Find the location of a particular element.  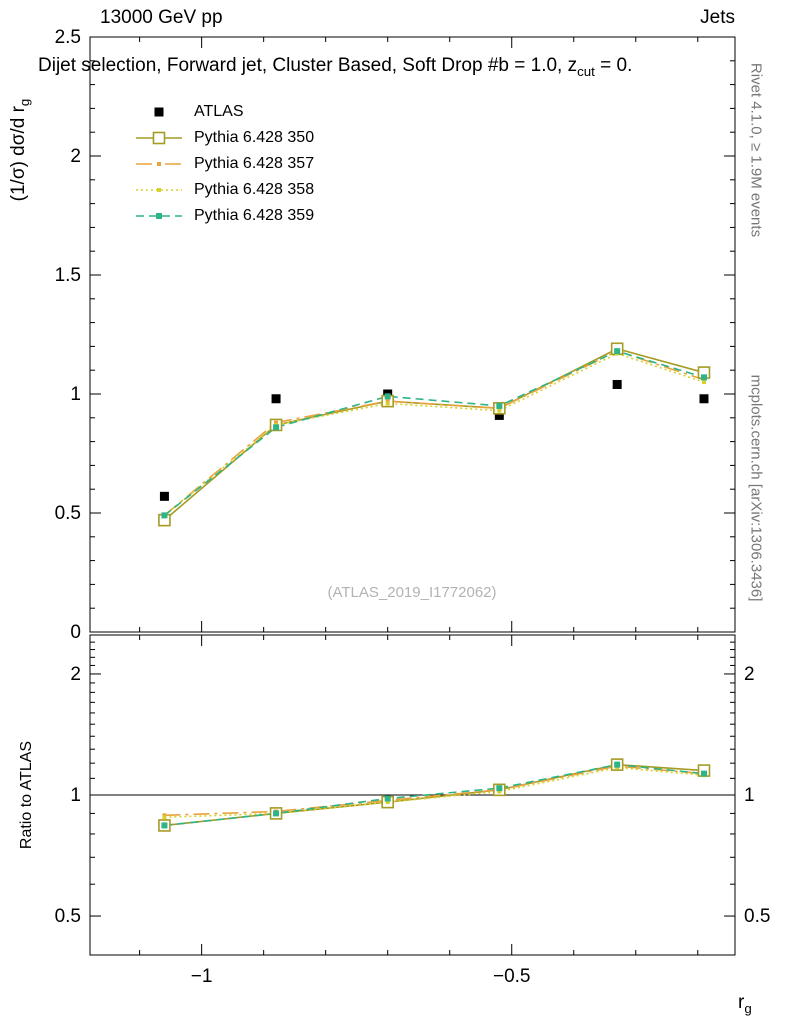

main-y-axis-label-subscript: g is located at coordinates (24, 102).